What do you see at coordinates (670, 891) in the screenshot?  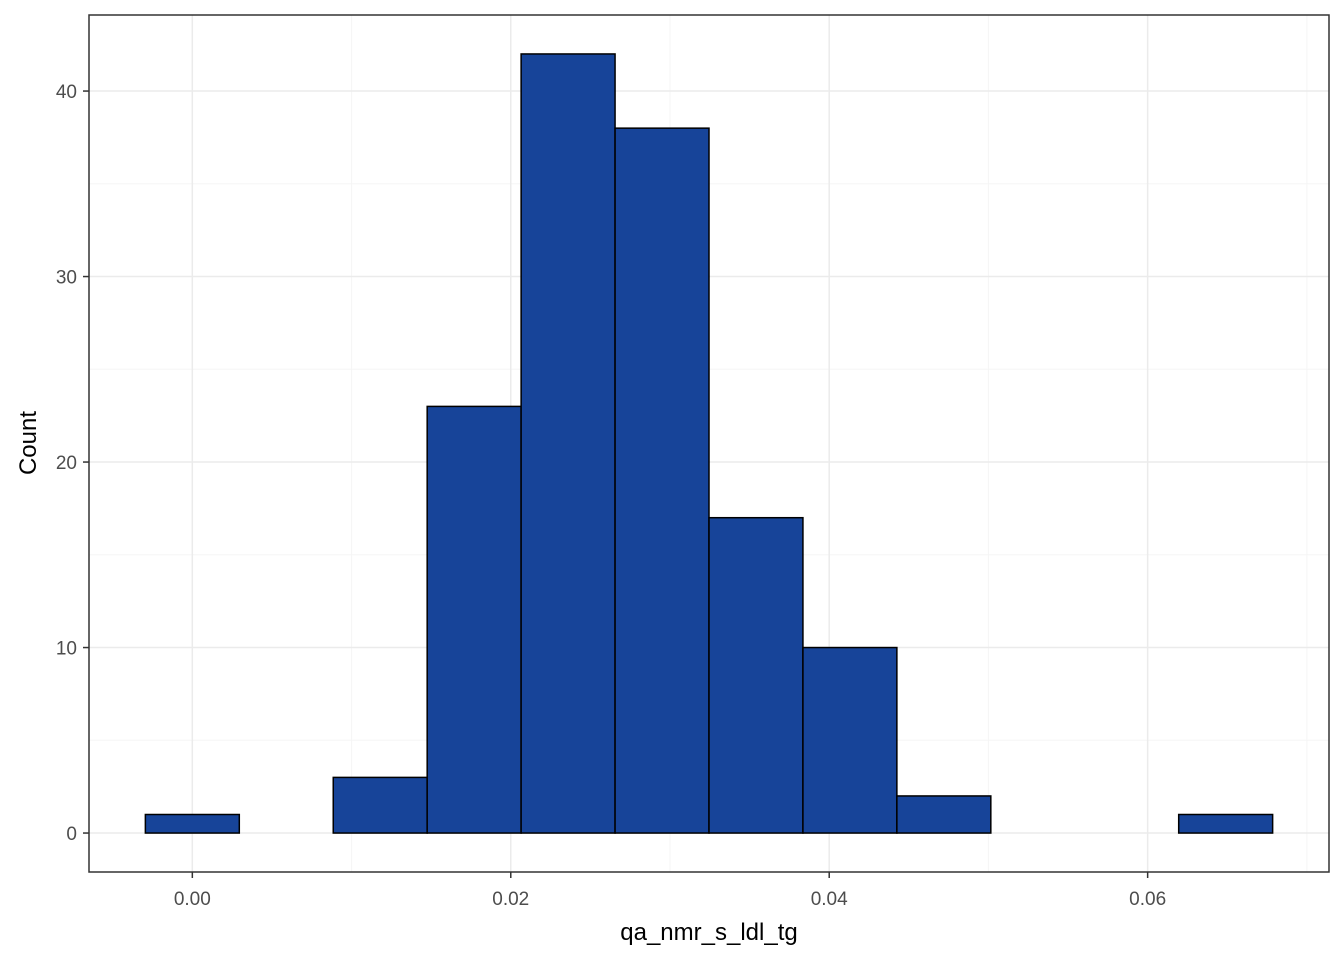 I see `x-axis: 0.00 0.02 0.04 0.06` at bounding box center [670, 891].